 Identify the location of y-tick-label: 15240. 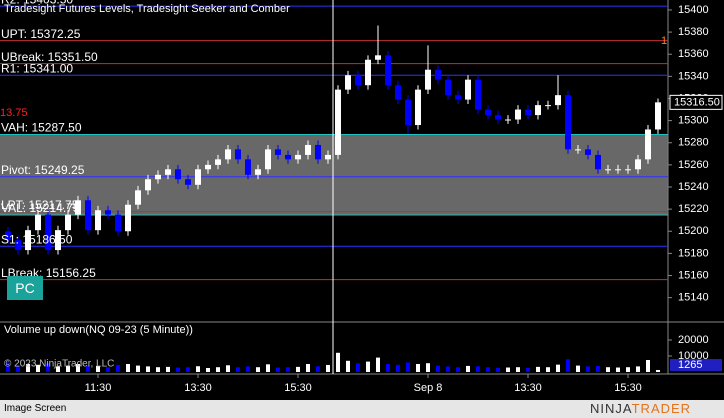
(693, 187).